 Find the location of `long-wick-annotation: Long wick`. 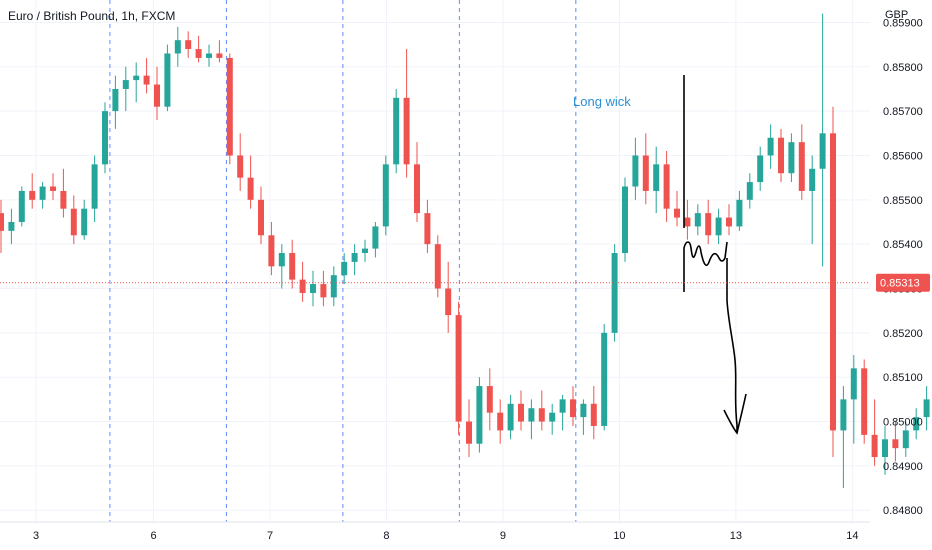

long-wick-annotation: Long wick is located at coordinates (602, 101).